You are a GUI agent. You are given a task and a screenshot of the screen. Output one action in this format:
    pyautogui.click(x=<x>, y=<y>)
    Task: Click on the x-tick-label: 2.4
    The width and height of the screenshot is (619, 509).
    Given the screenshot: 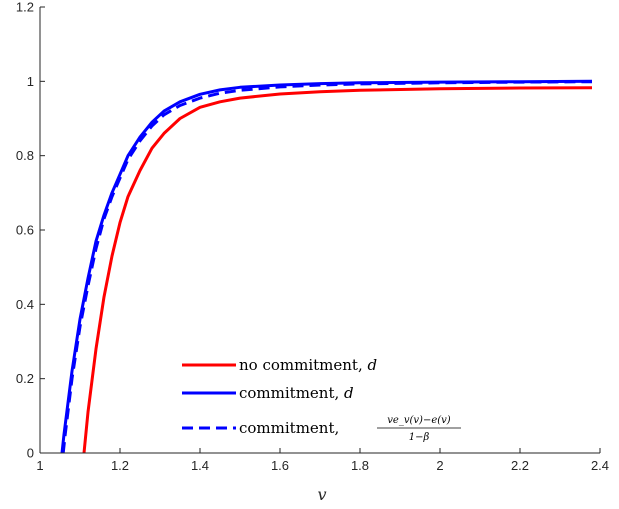 What is the action you would take?
    pyautogui.click(x=600, y=465)
    